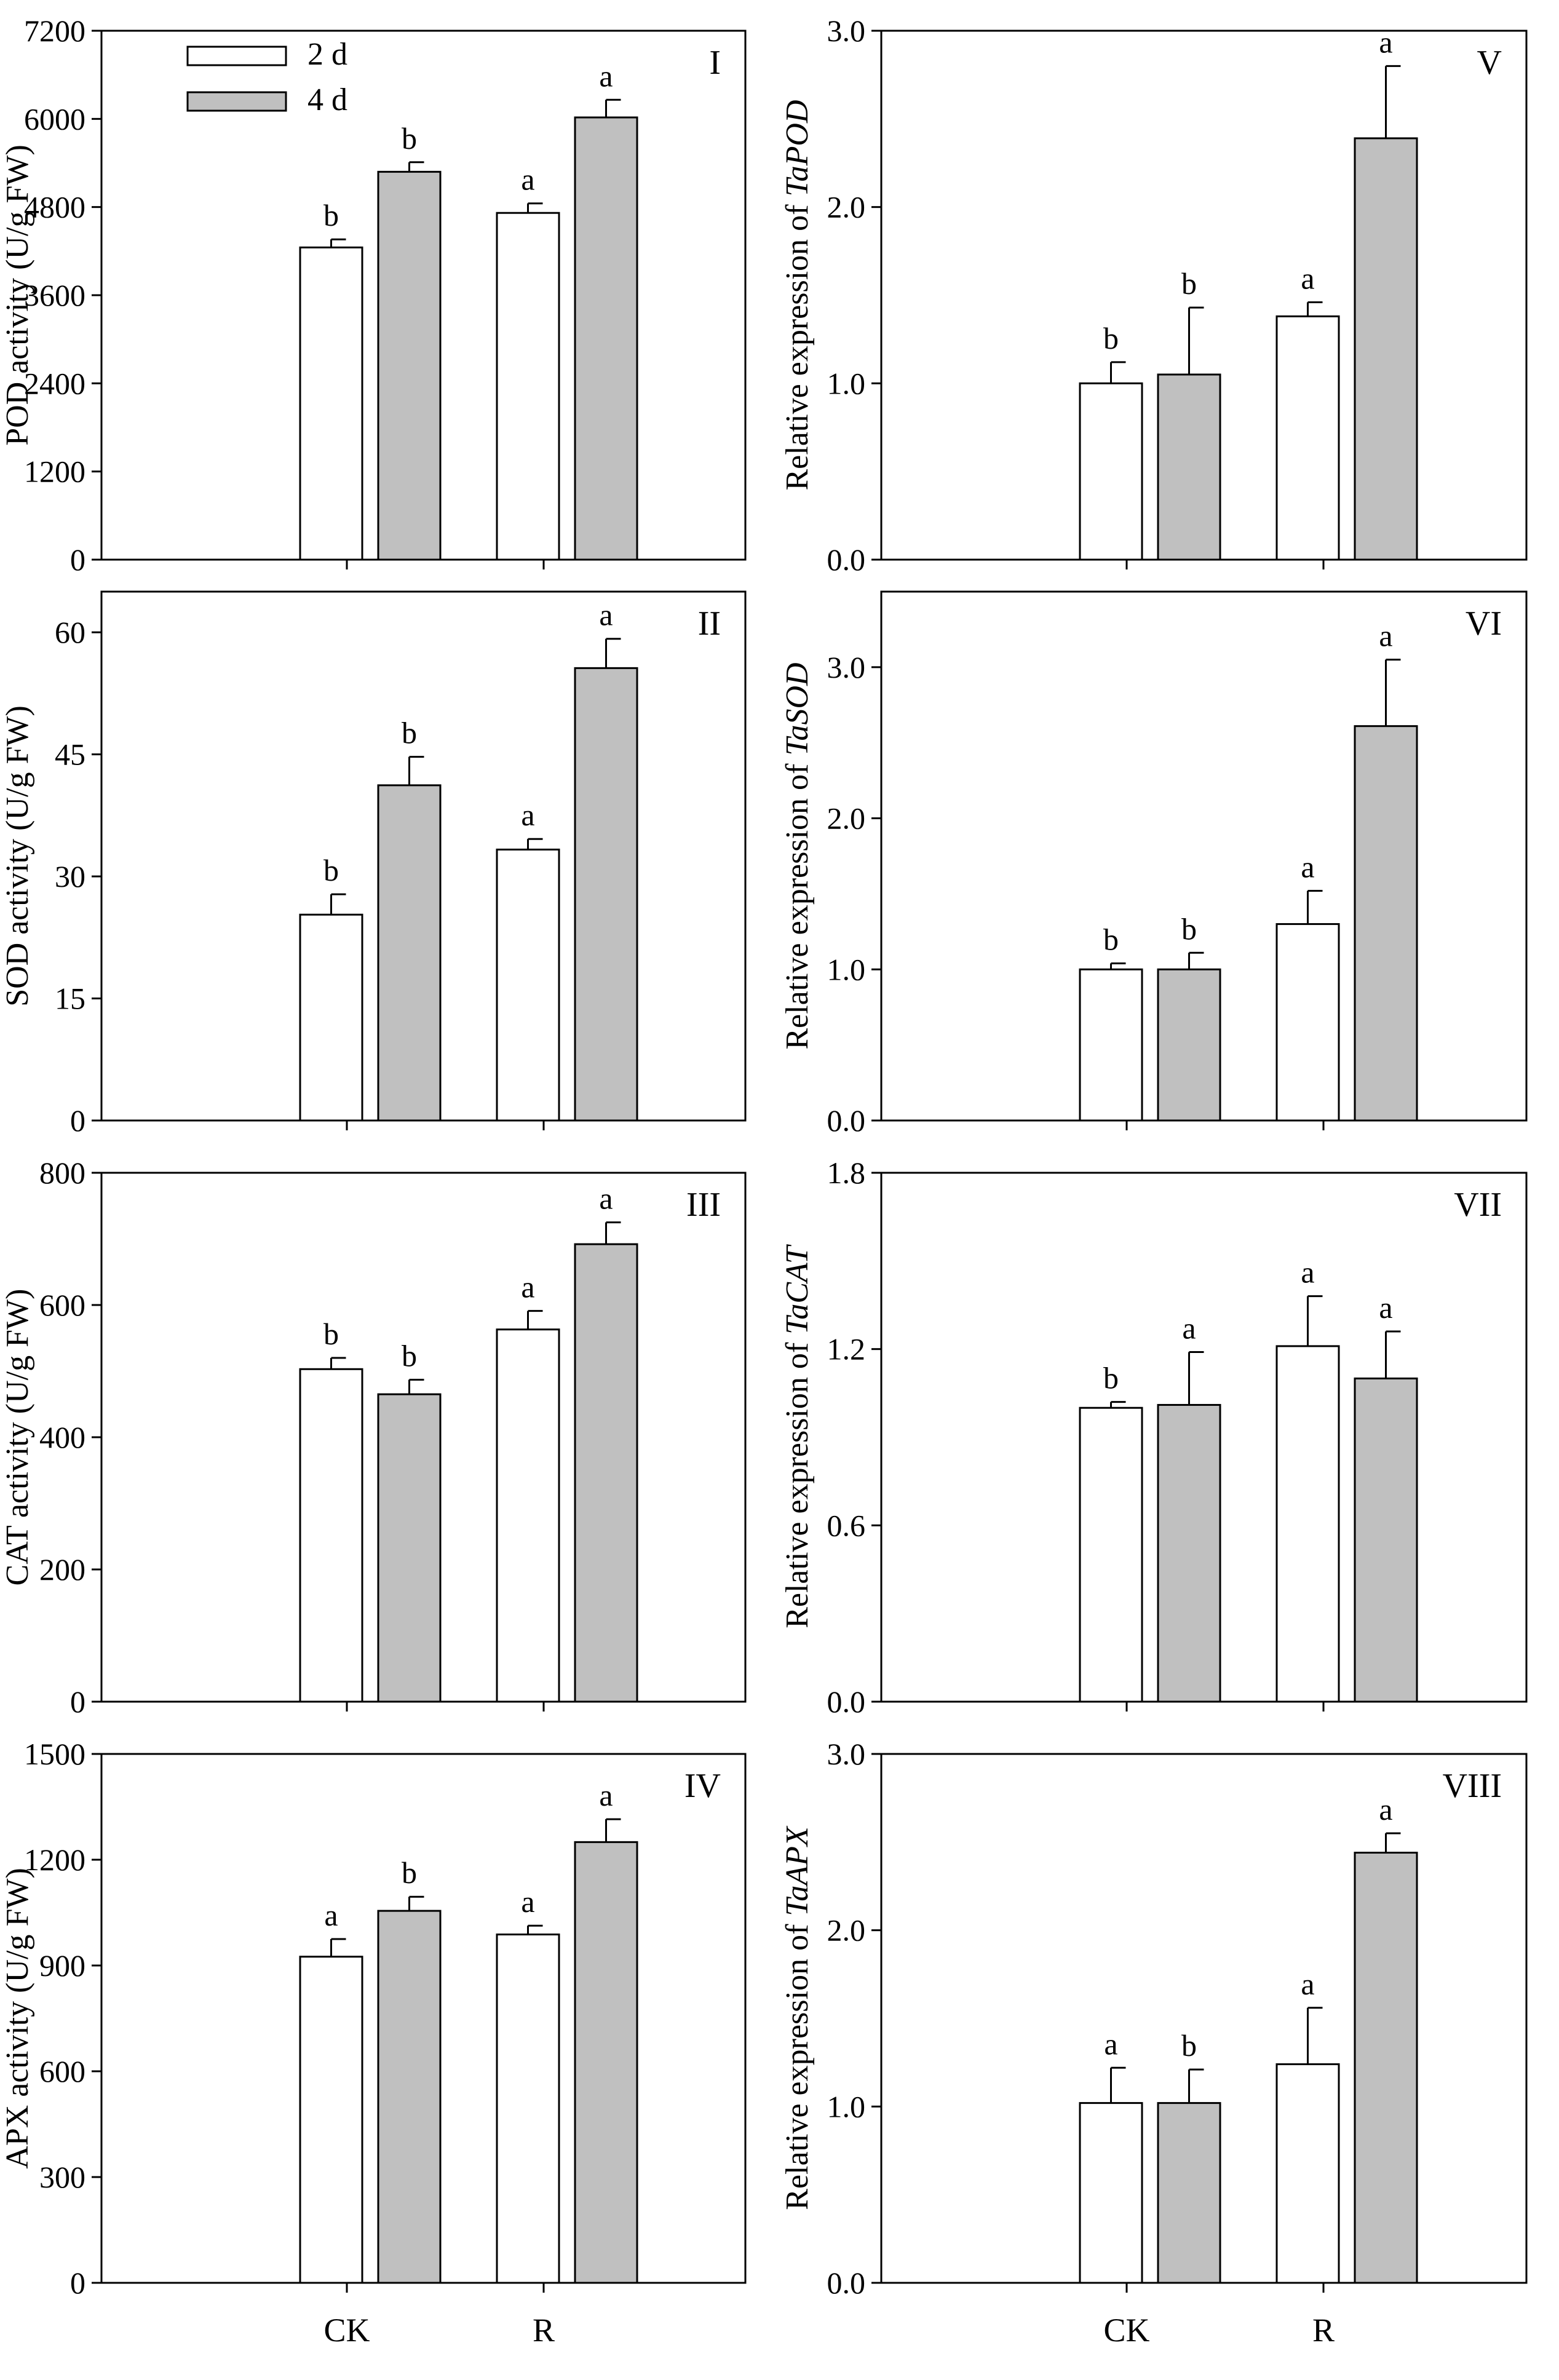  What do you see at coordinates (1324, 2330) in the screenshot?
I see `x-category-label: R` at bounding box center [1324, 2330].